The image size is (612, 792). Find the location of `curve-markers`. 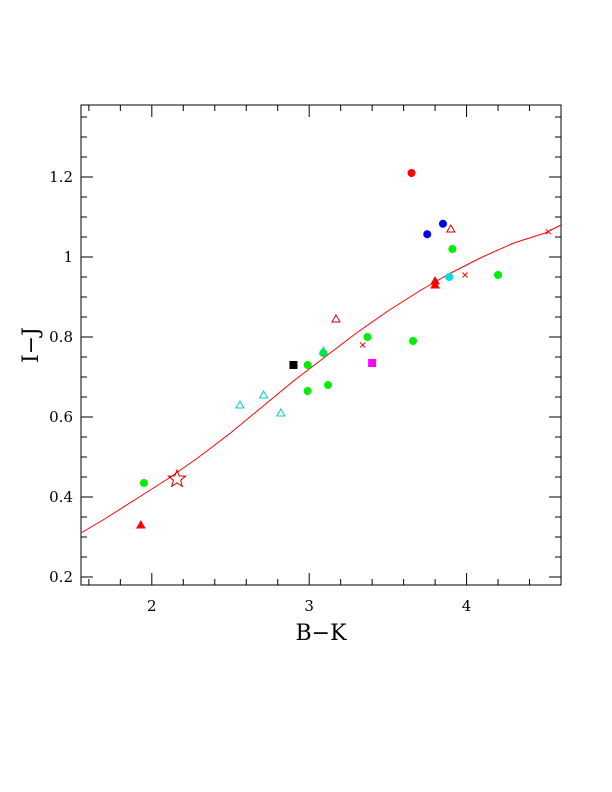

curve-markers is located at coordinates (455, 288).